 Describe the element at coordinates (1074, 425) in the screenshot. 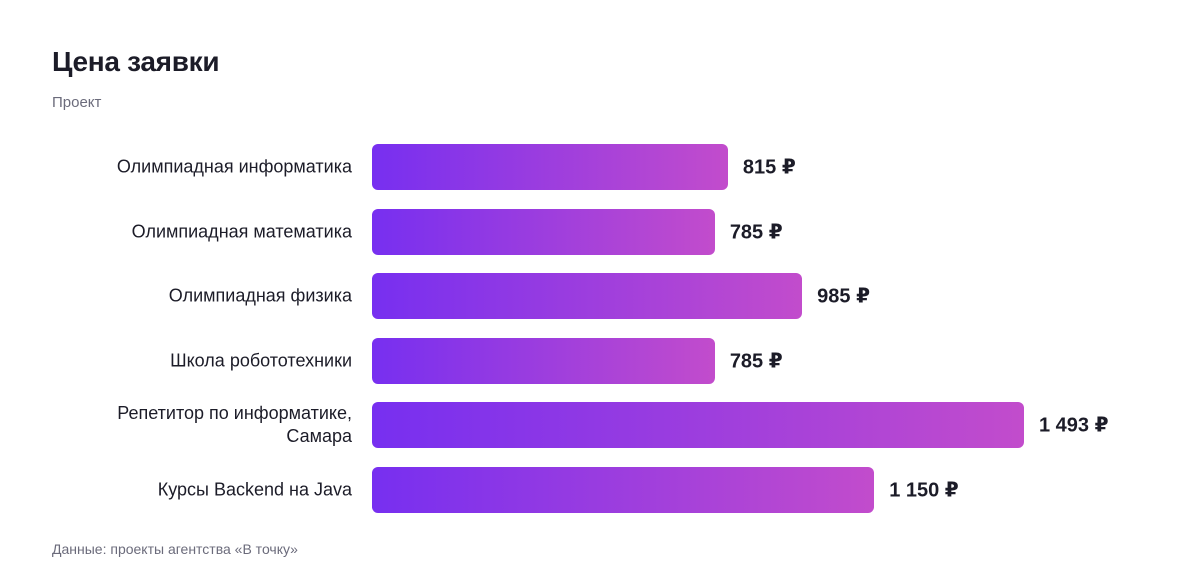

I see `value-label: 1 493 ₽` at that location.